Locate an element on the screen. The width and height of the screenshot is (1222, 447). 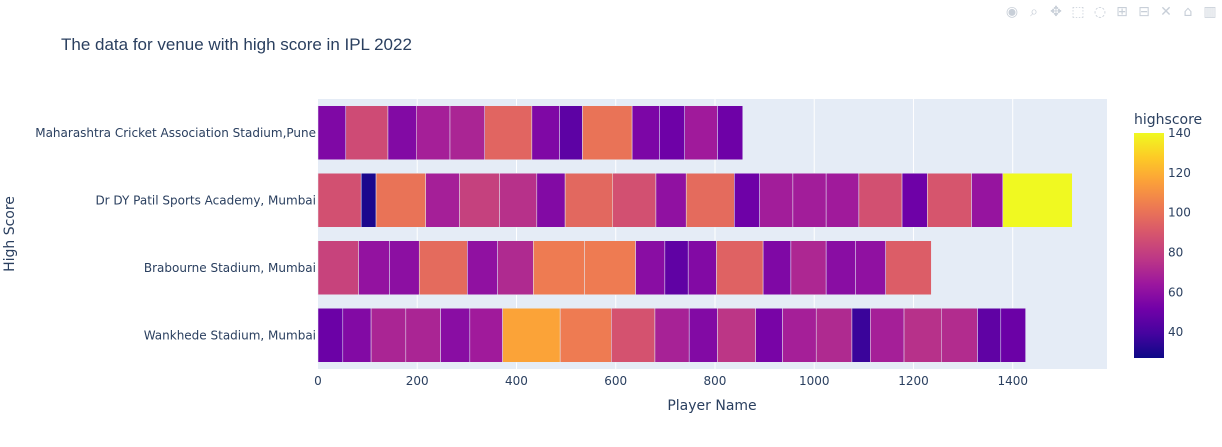
pan-icon: ✥ is located at coordinates (1056, 12).